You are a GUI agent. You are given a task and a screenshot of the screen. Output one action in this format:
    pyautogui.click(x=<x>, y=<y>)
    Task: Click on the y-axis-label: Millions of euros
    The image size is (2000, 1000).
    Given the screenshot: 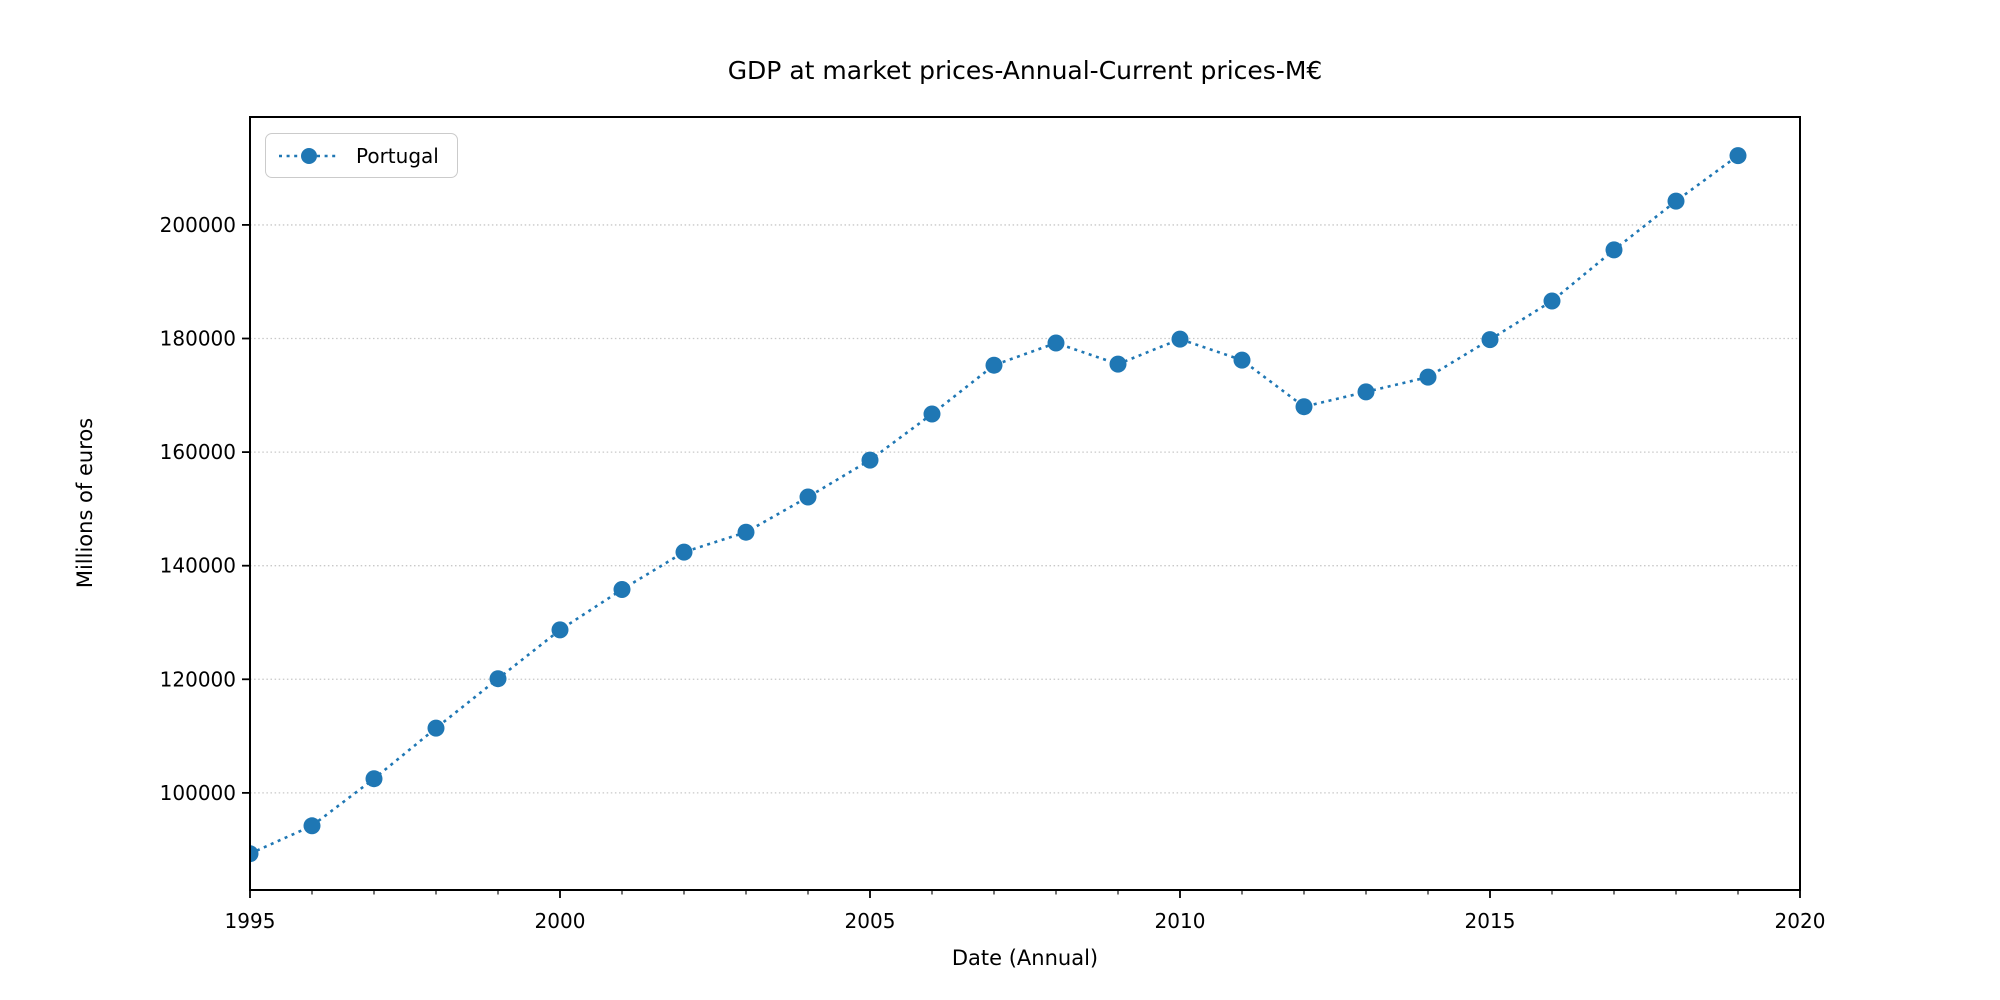 What is the action you would take?
    pyautogui.click(x=85, y=503)
    